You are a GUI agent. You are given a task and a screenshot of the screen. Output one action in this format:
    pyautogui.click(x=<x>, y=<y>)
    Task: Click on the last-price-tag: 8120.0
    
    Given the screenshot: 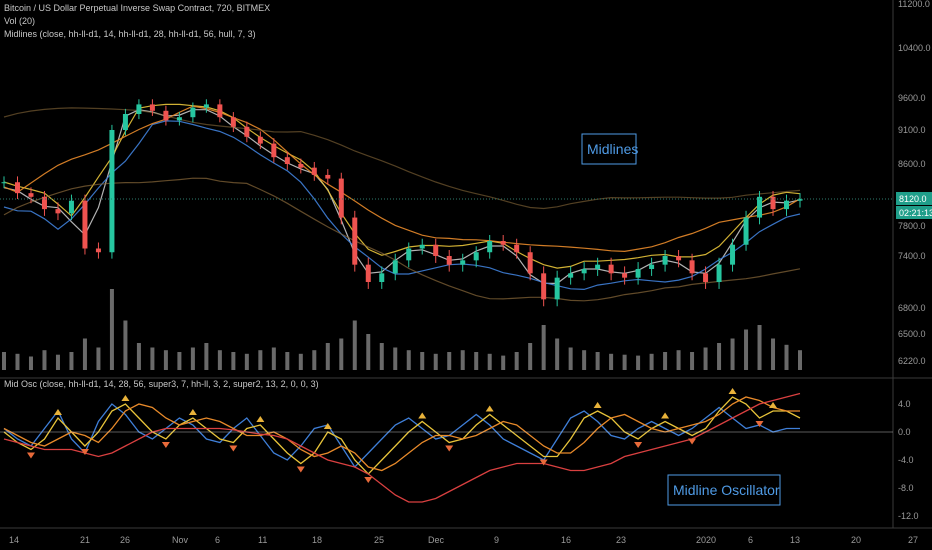 What is the action you would take?
    pyautogui.click(x=913, y=199)
    